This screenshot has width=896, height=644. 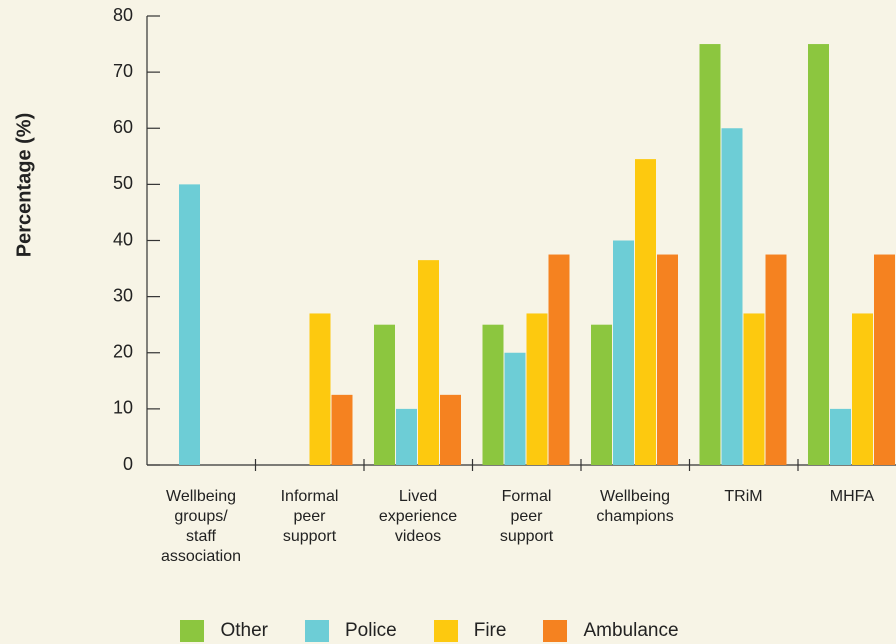 I want to click on x-tick-label: Informal peer support, so click(x=309, y=516).